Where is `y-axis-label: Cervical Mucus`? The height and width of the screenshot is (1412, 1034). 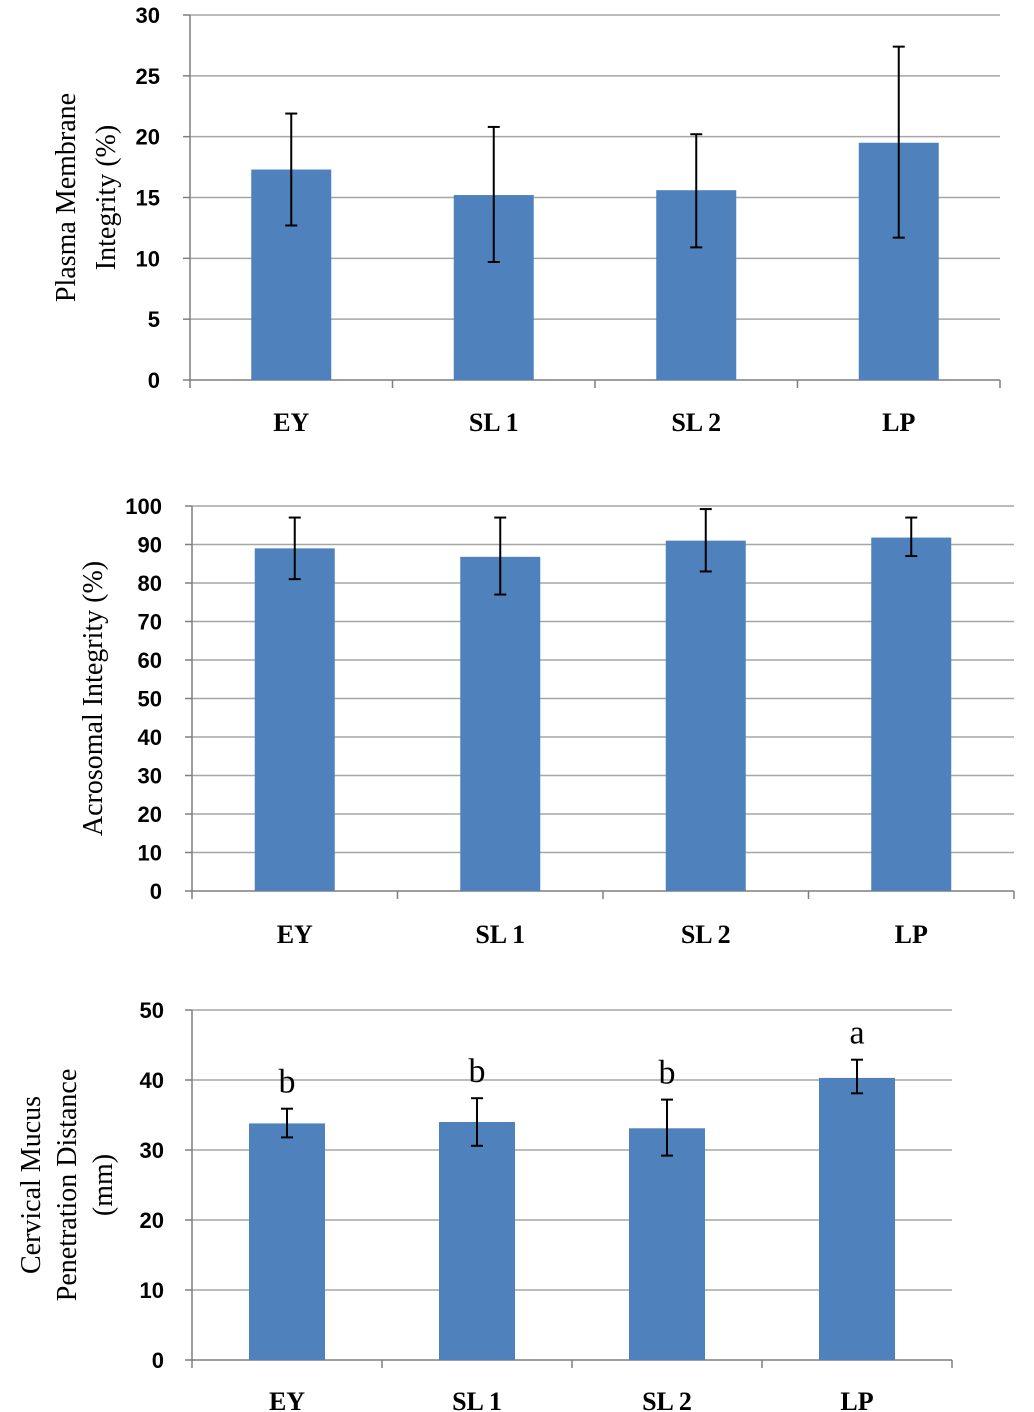
y-axis-label: Cervical Mucus is located at coordinates (31, 1185).